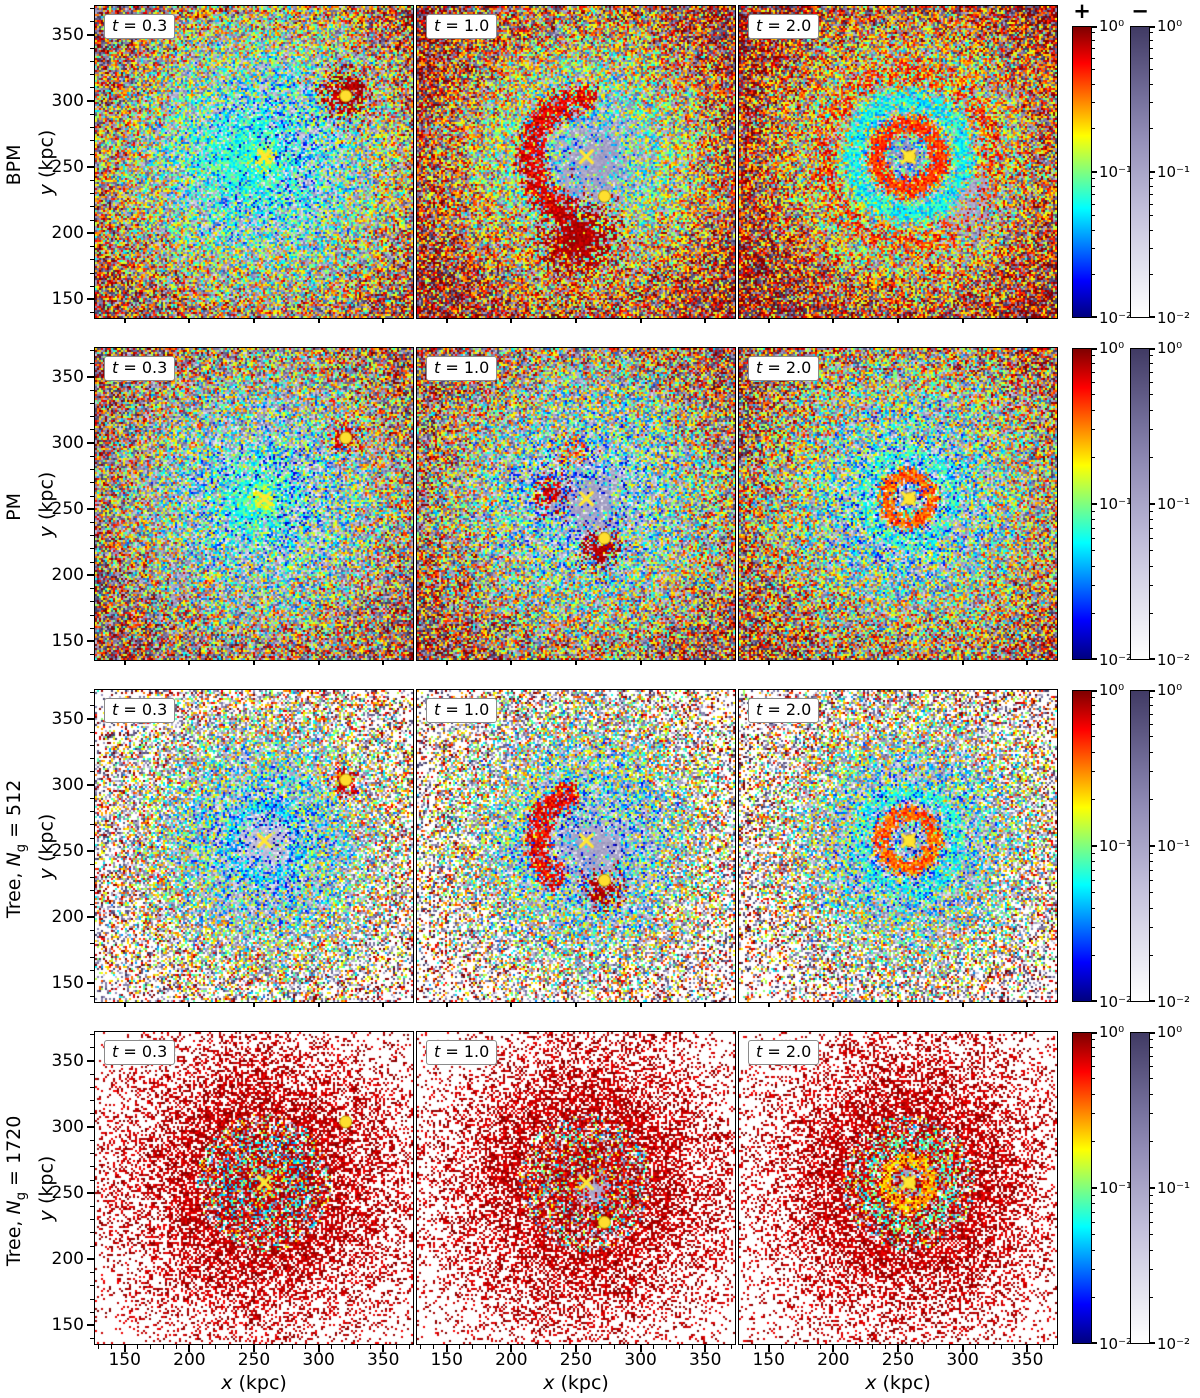 This screenshot has height=1398, width=1200. I want to click on y-tick-label: 350, so click(67, 35).